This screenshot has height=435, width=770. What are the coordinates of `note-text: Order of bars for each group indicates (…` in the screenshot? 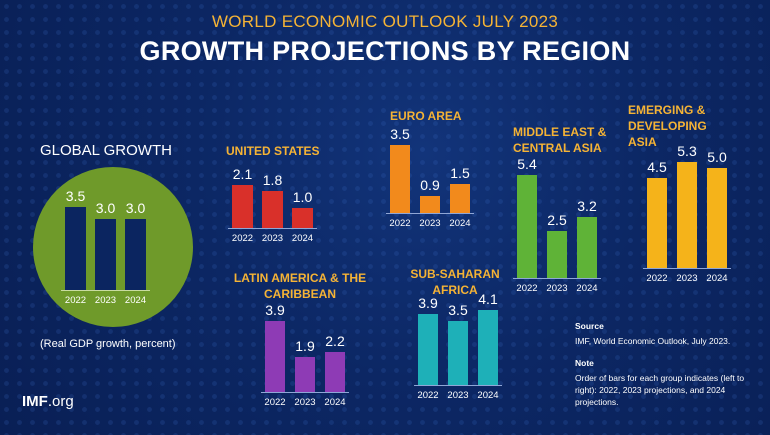 It's located at (660, 390).